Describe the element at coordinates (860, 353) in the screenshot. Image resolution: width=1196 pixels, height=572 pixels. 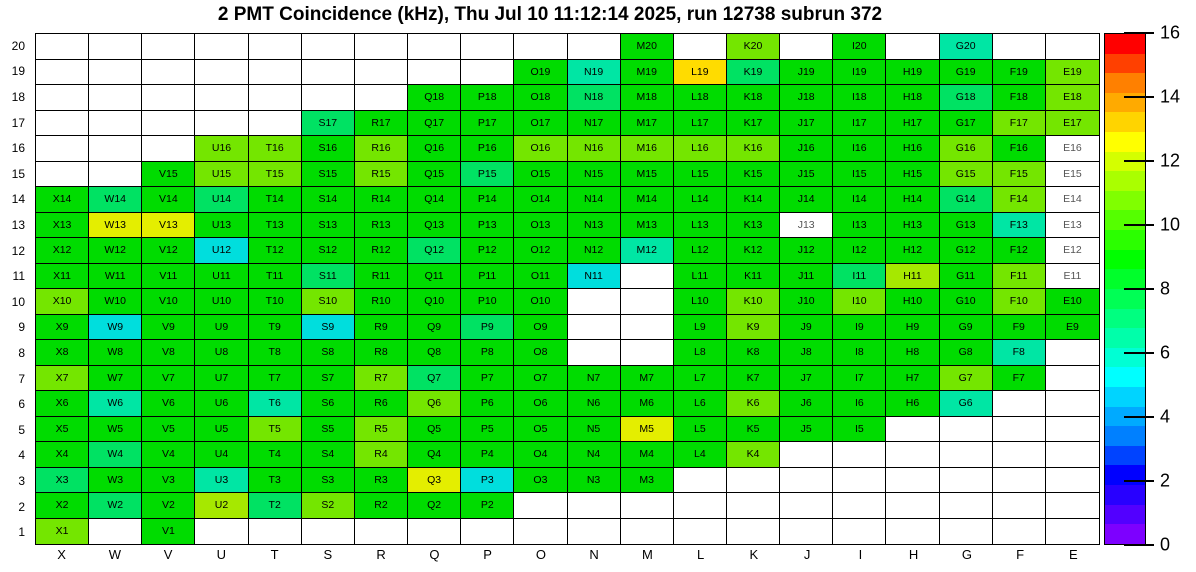
I see `heatmap-cell: I8` at that location.